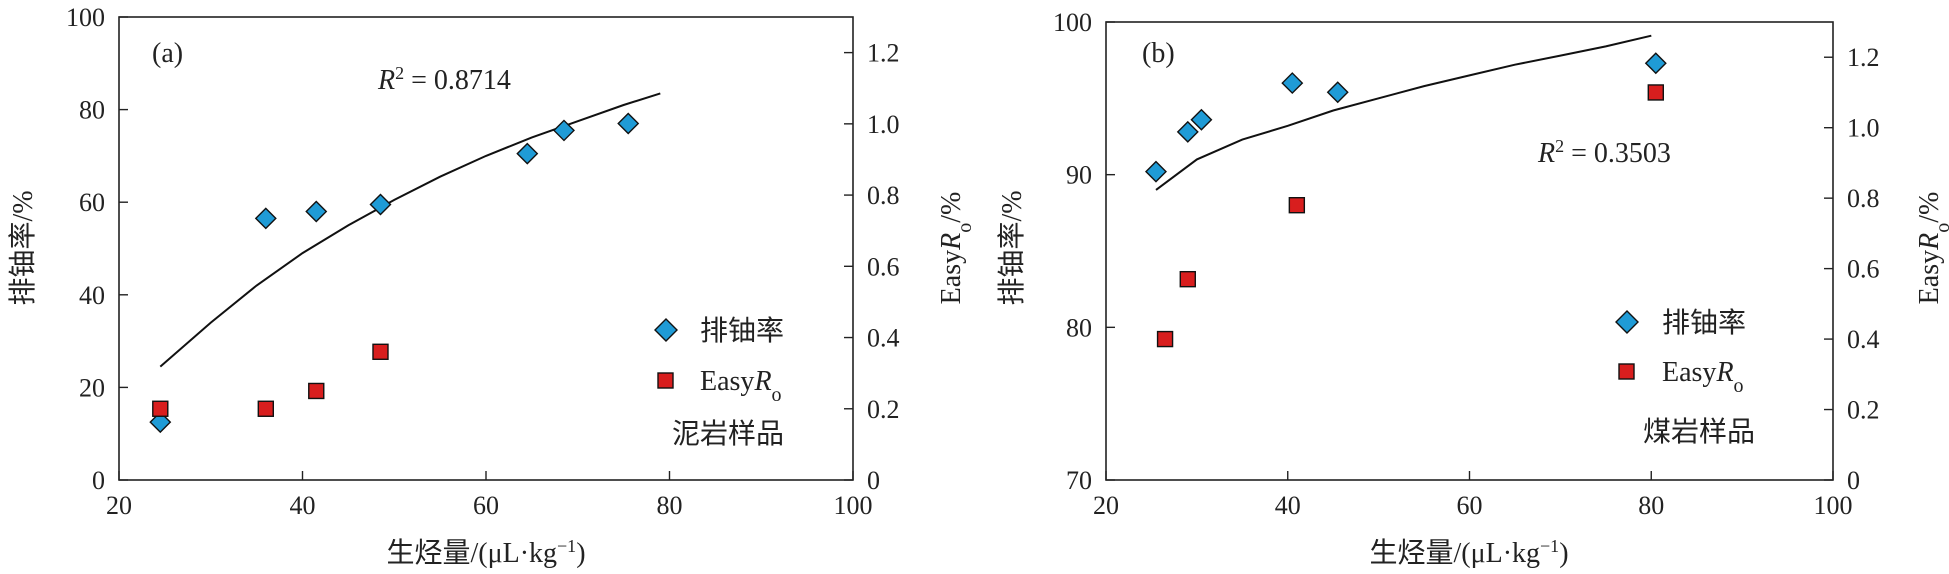 The height and width of the screenshot is (574, 1949). I want to click on legend-label-easyro: EasyRo, so click(741, 386).